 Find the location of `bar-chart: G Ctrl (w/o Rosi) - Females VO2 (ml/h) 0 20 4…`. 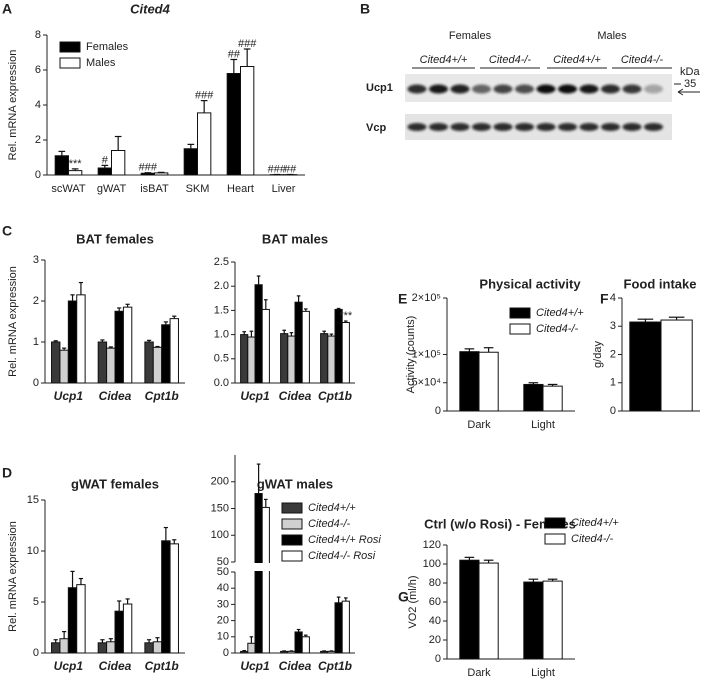

bar-chart: G Ctrl (w/o Rosi) - Females VO2 (ml/h) 0 20 4… is located at coordinates (508, 597).